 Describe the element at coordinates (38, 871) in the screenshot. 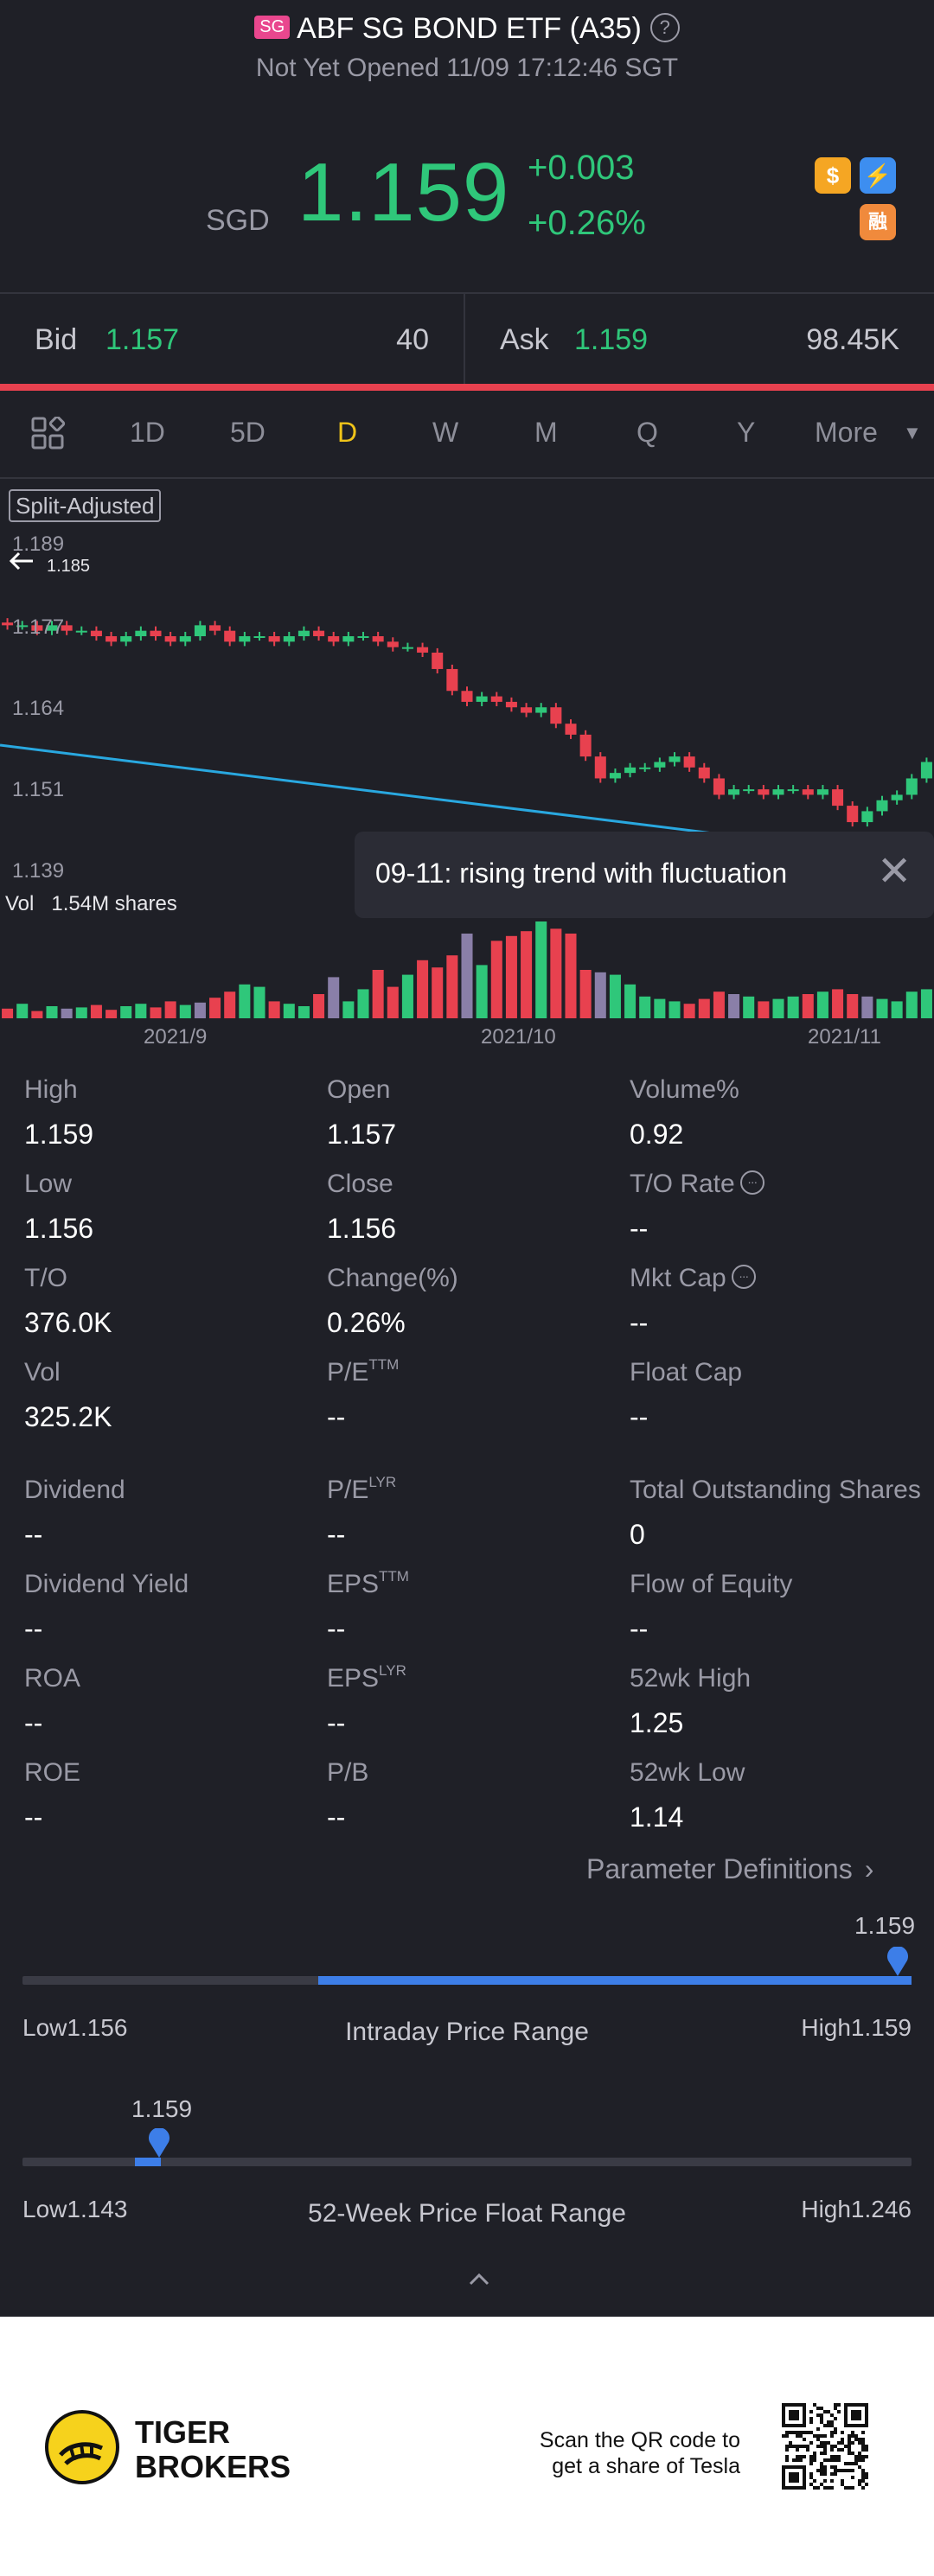

I see `y-tick-label: 1.139` at that location.